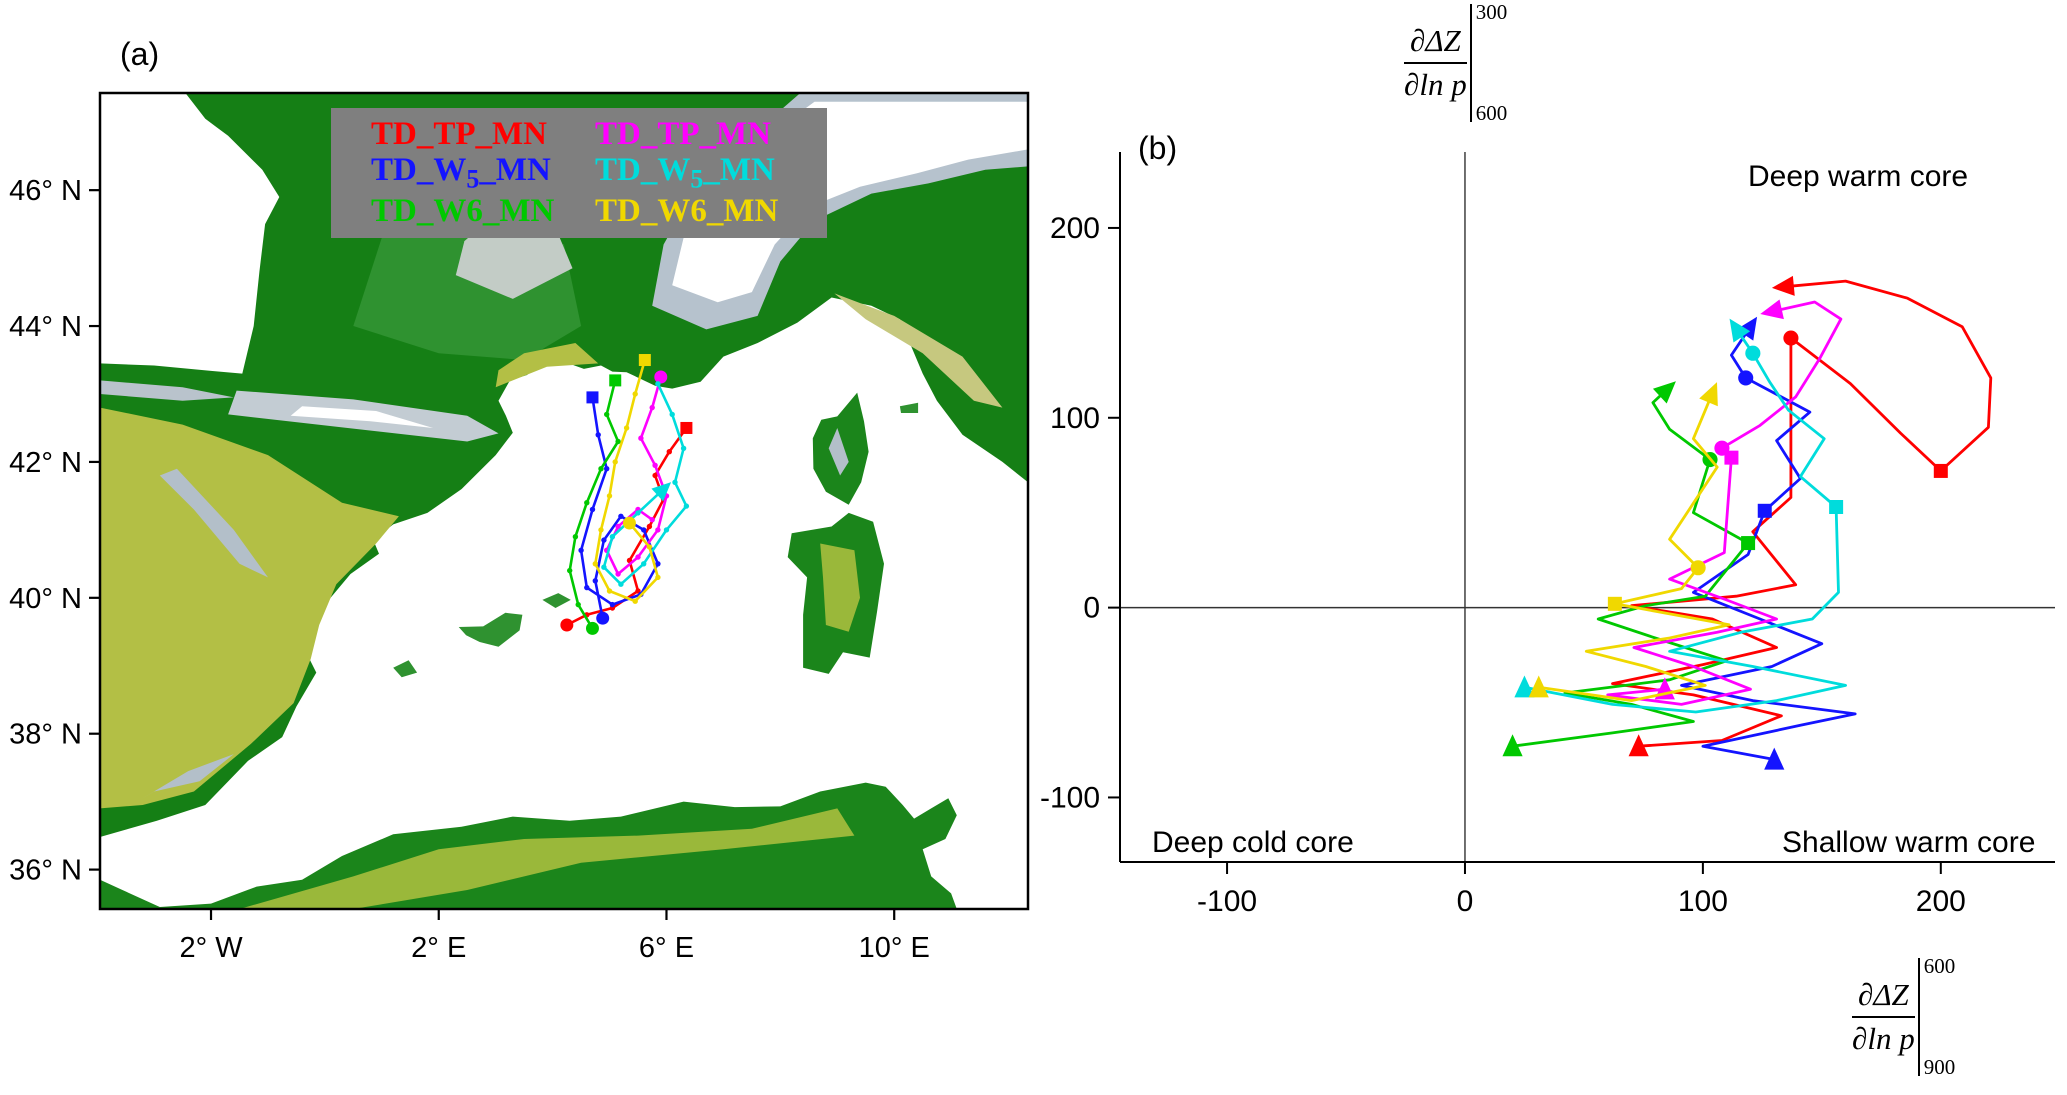 Image resolution: width=2067 pixels, height=1095 pixels. What do you see at coordinates (1253, 842) in the screenshot?
I see `quadrant-label-deep-cold-core: Deep cold core` at bounding box center [1253, 842].